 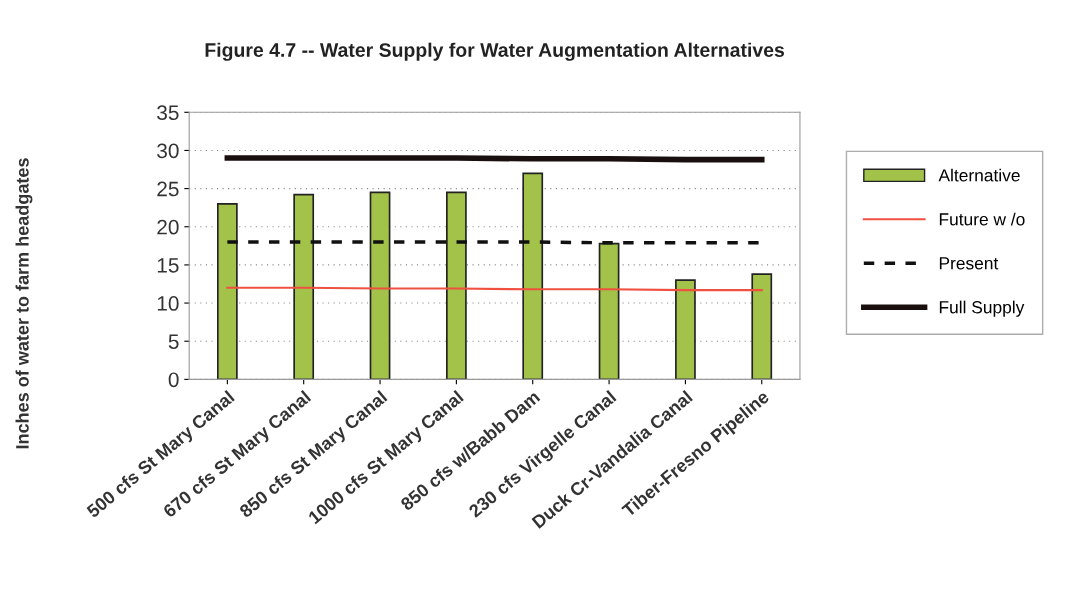 I want to click on y-tick-label: 25, so click(x=168, y=189).